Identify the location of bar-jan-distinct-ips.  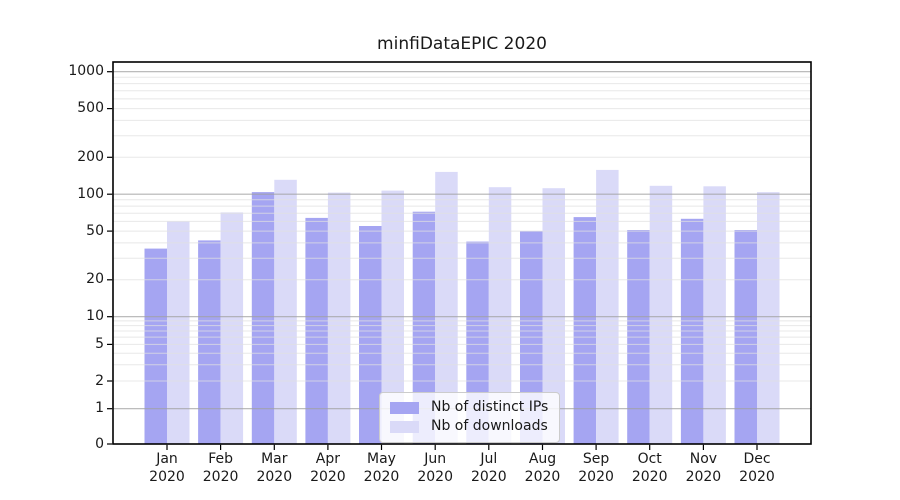
(155, 346).